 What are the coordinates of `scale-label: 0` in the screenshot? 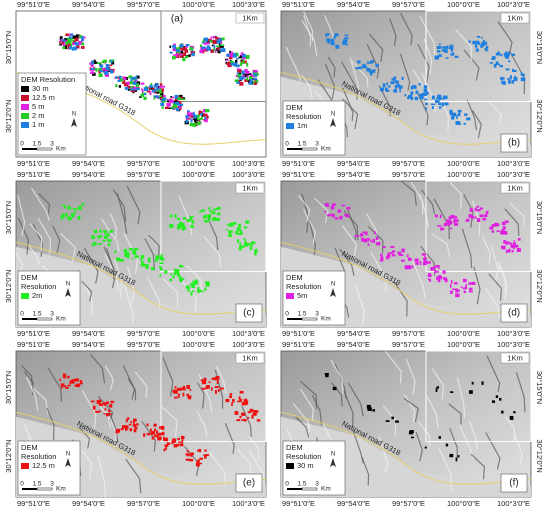 It's located at (287, 314).